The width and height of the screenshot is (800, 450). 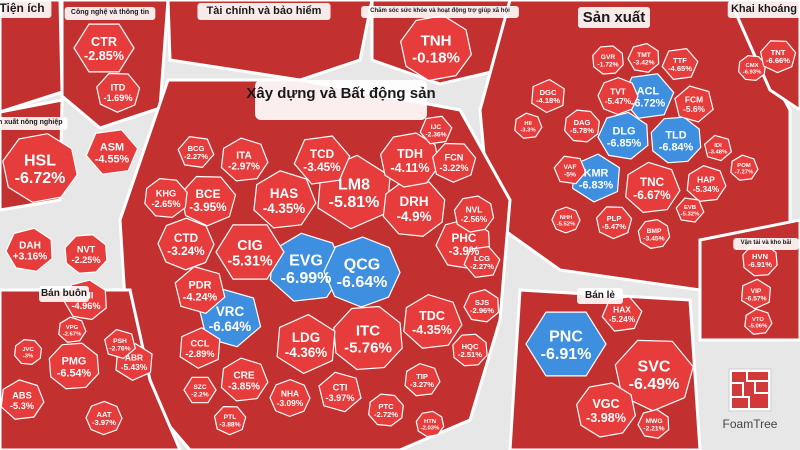 I want to click on cell-evb, so click(x=690, y=210).